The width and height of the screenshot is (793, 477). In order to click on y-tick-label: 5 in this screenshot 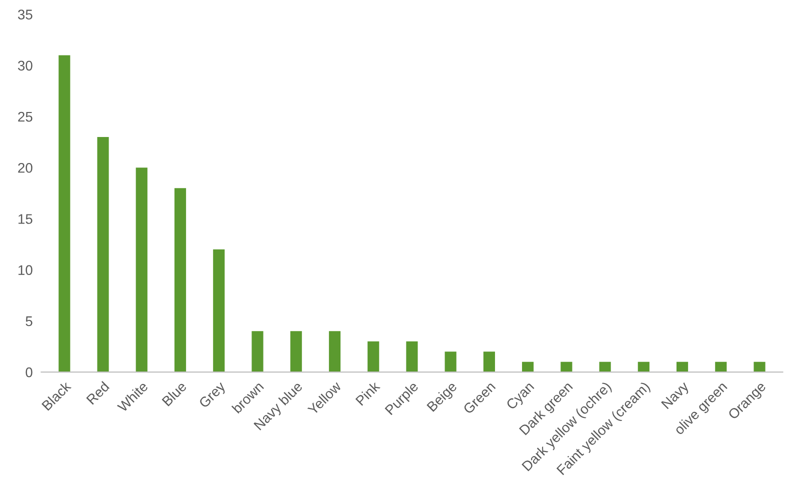, I will do `click(29, 321)`.